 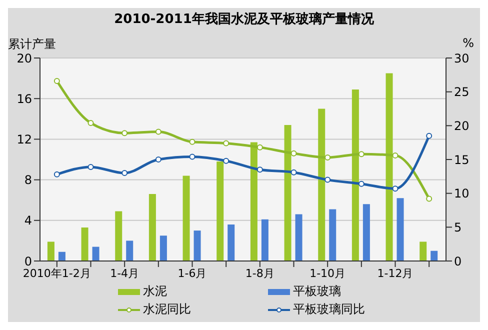 What do you see at coordinates (329, 309) in the screenshot?
I see `legend-label: 平板玻璃同比` at bounding box center [329, 309].